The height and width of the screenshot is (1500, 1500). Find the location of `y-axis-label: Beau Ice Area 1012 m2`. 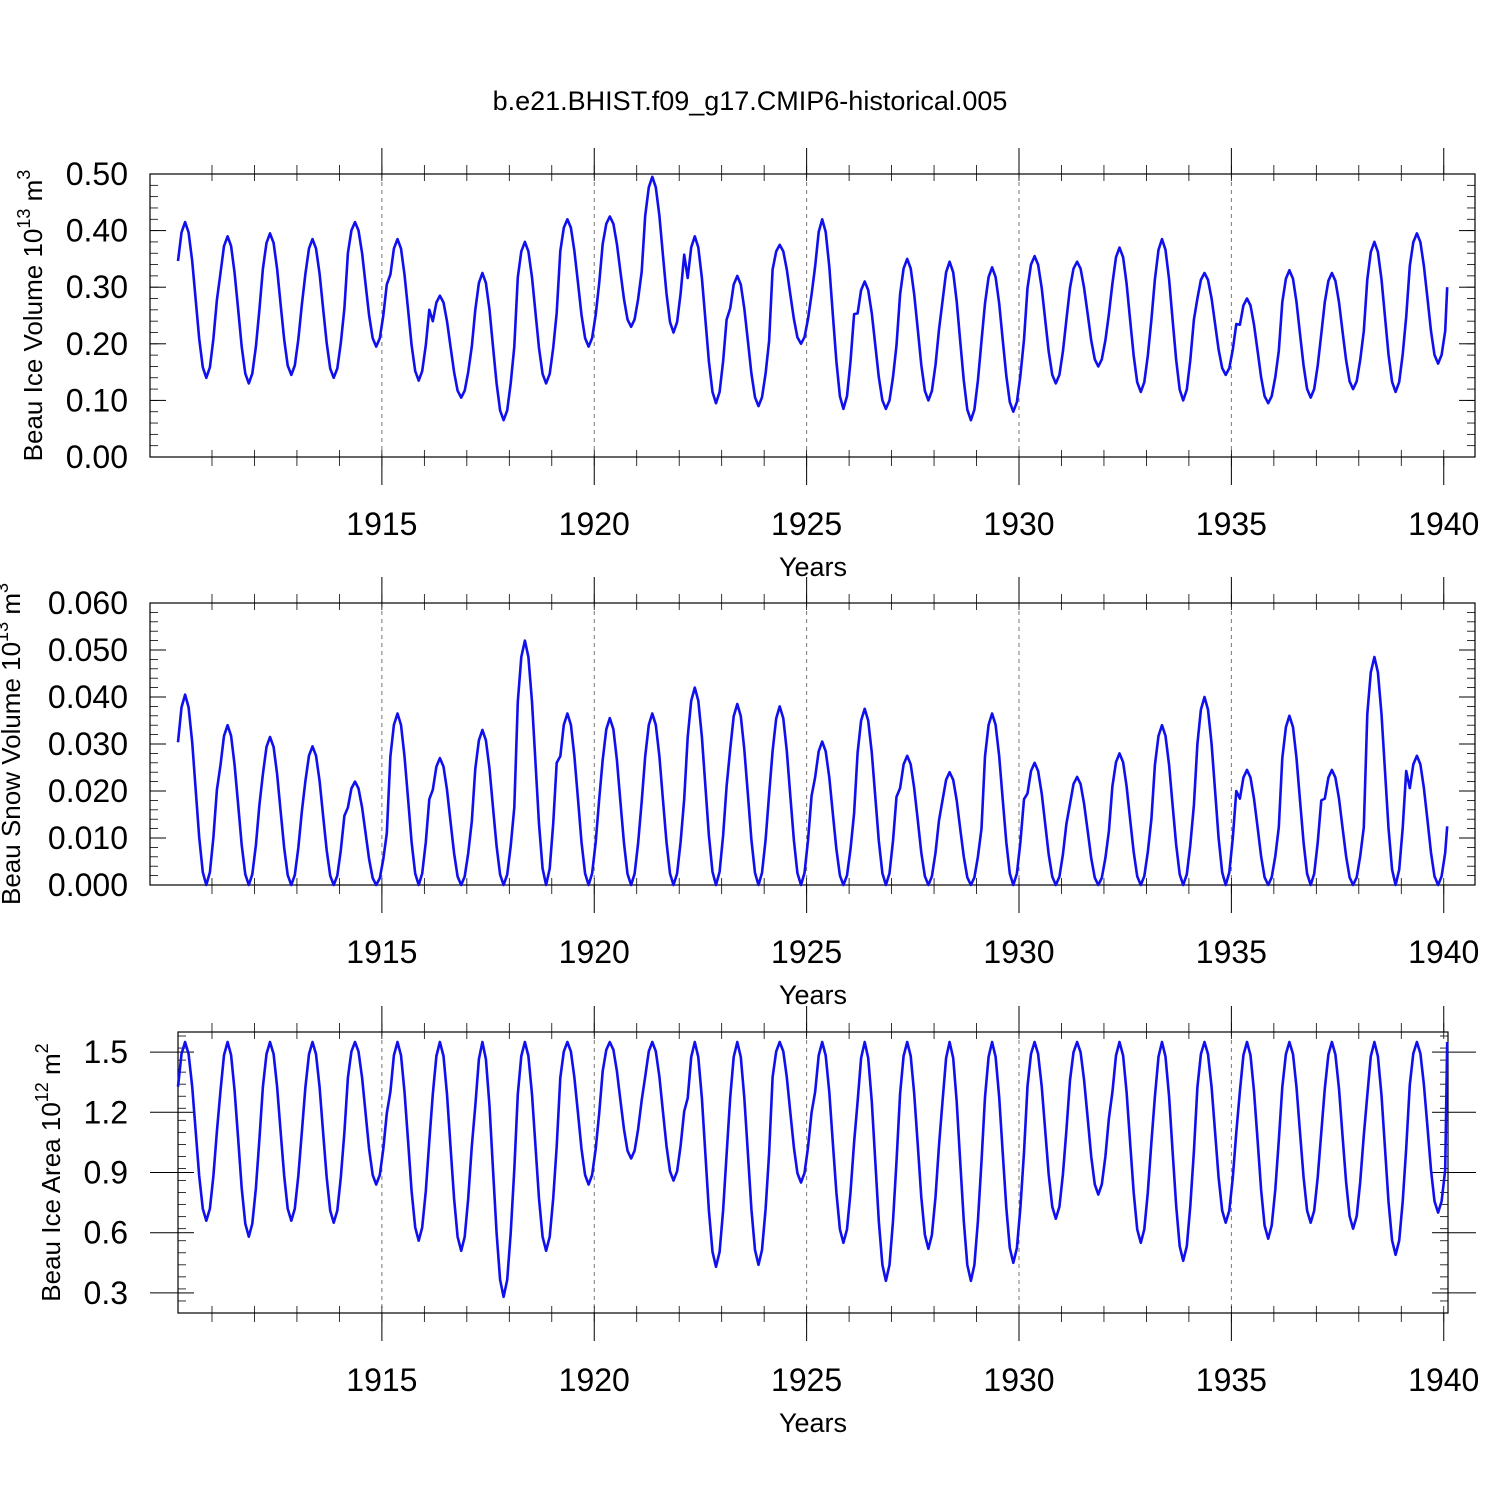

y-axis-label: Beau Ice Area 1012 m2 is located at coordinates (49, 1172).